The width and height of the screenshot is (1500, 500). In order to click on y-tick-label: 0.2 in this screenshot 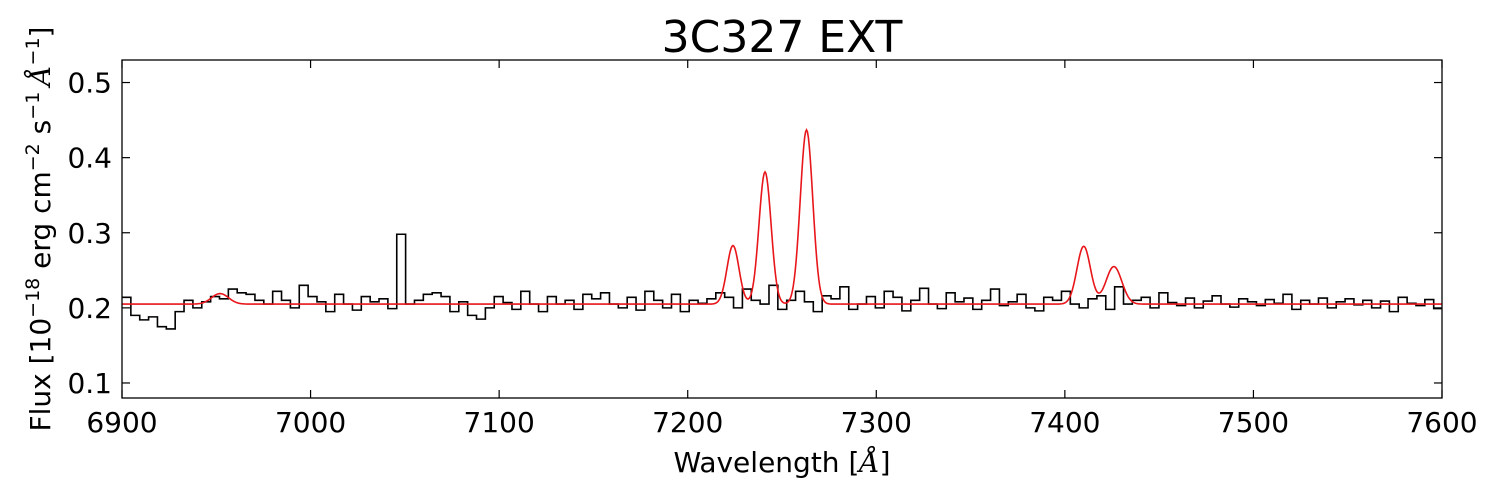, I will do `click(89, 308)`.